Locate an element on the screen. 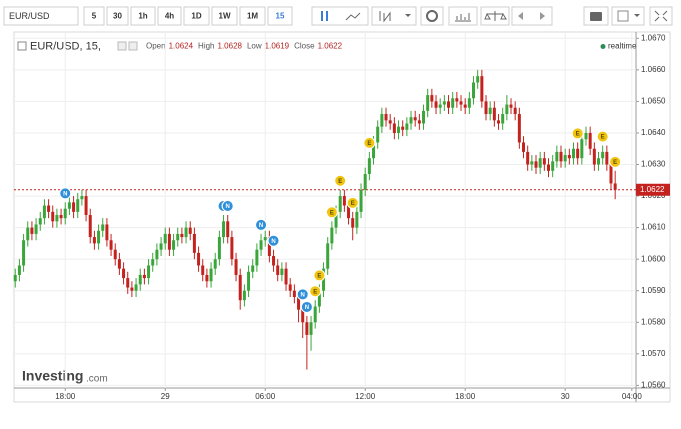  interval-button-selected is located at coordinates (280, 16).